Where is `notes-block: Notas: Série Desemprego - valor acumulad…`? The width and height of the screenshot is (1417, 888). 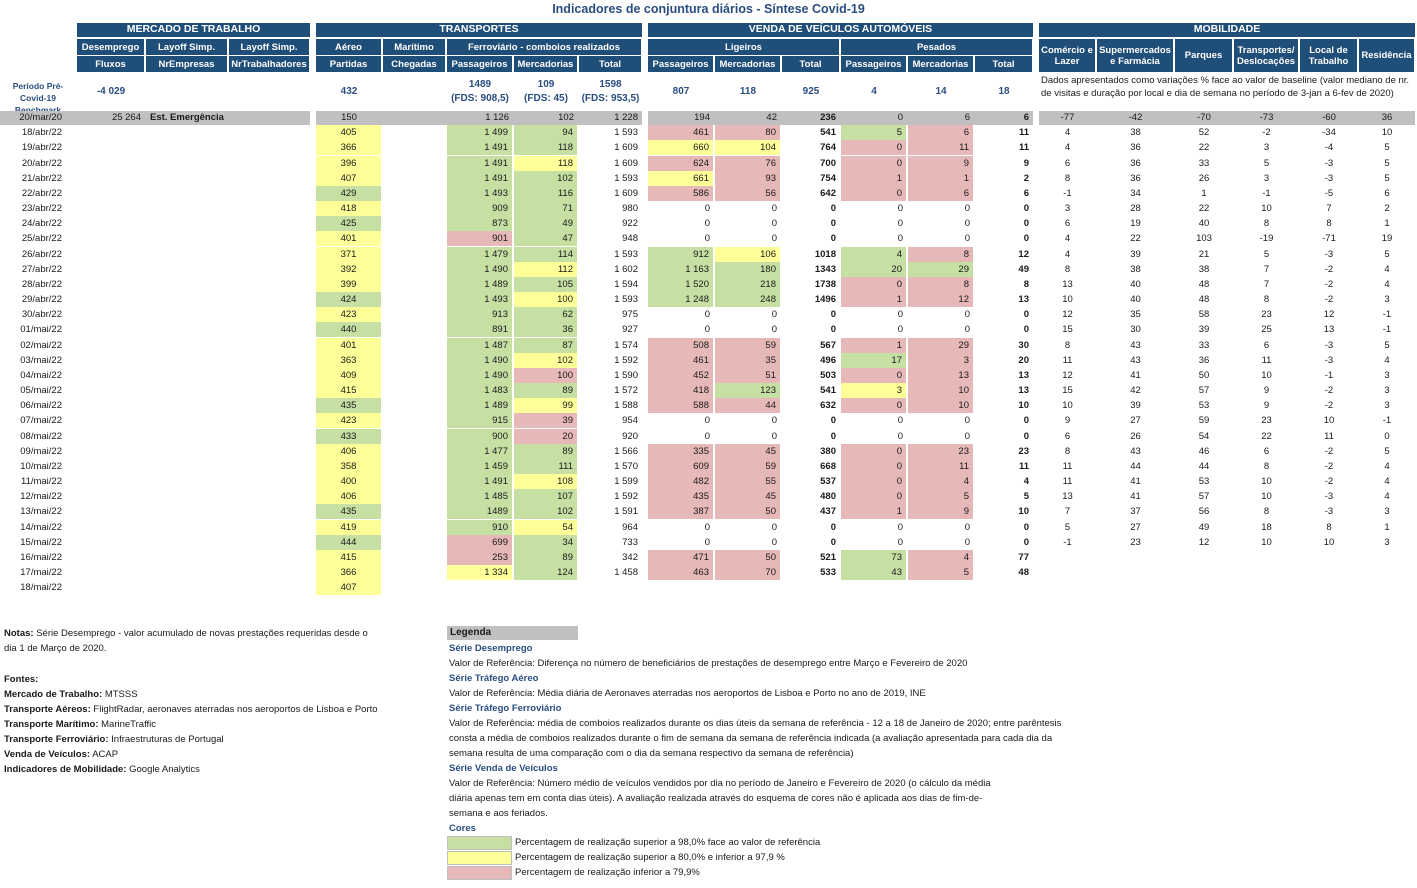
notes-block: Notas: Série Desemprego - valor acumulad… is located at coordinates (204, 641).